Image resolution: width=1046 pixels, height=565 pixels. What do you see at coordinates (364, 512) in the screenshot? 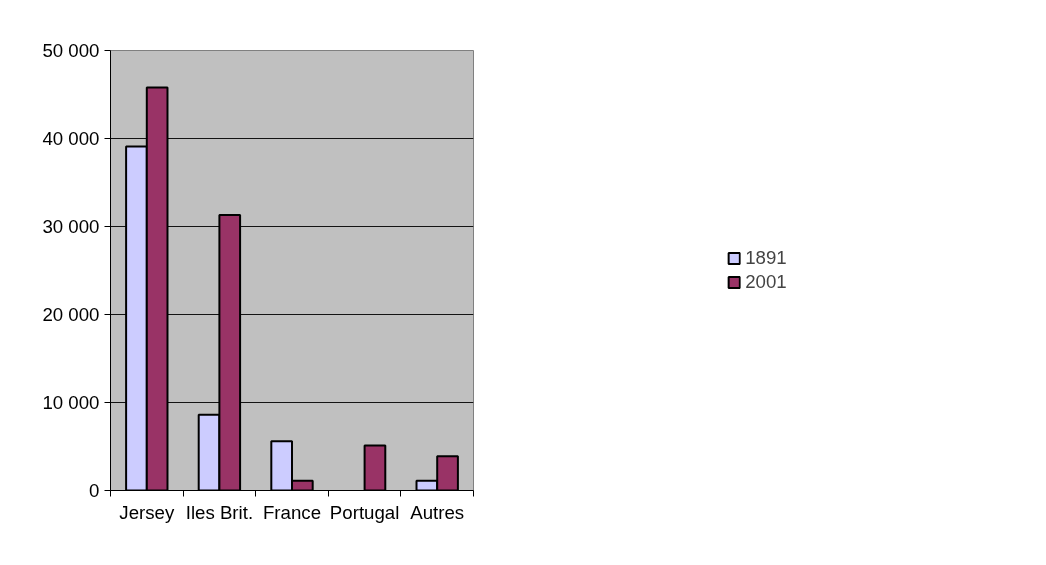
I see `x-tick-label: Portugal` at bounding box center [364, 512].